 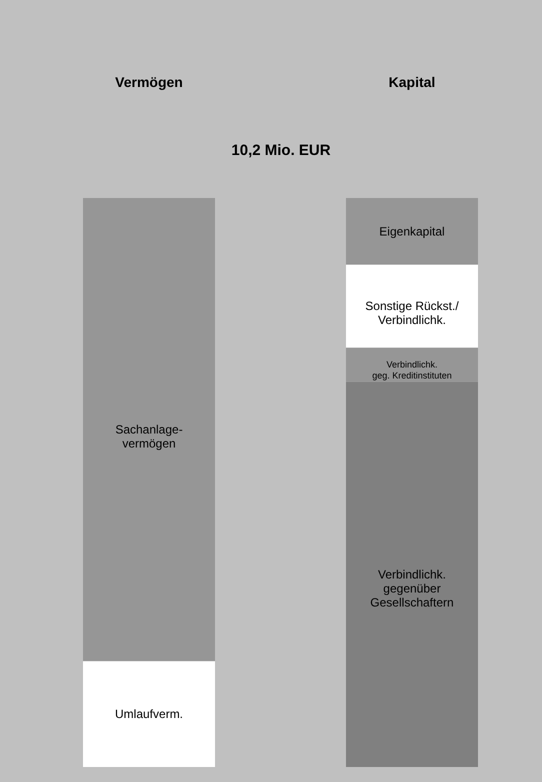 What do you see at coordinates (412, 370) in the screenshot?
I see `series-label: Verbindlichk. geg. Kreditinstituten` at bounding box center [412, 370].